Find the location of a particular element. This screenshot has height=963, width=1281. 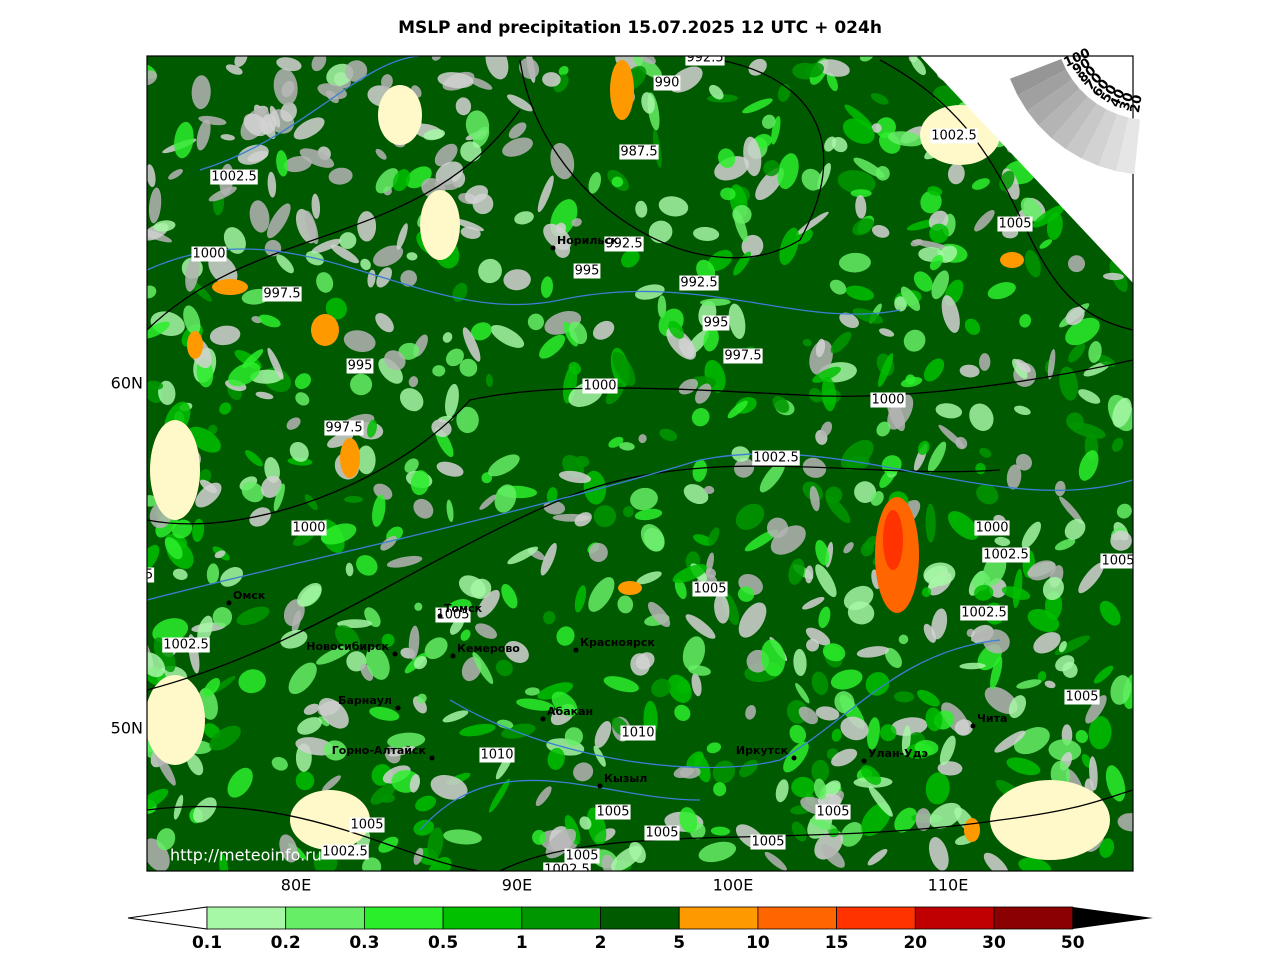

colorbar-box is located at coordinates (403, 918).